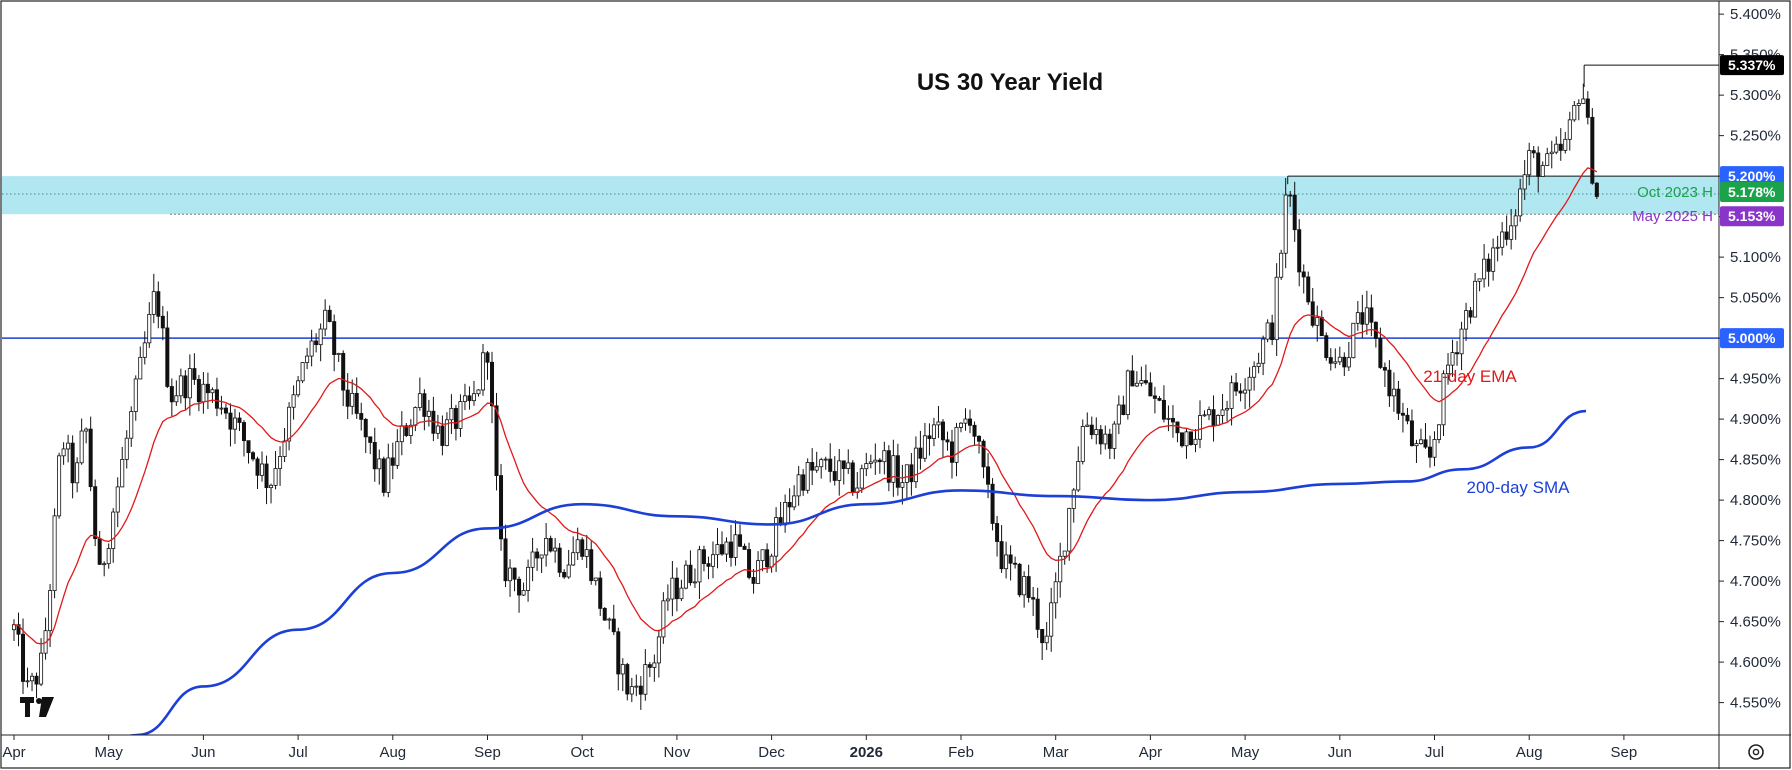  Describe the element at coordinates (1752, 65) in the screenshot. I see `price-badge-5337: 5.337%` at that location.